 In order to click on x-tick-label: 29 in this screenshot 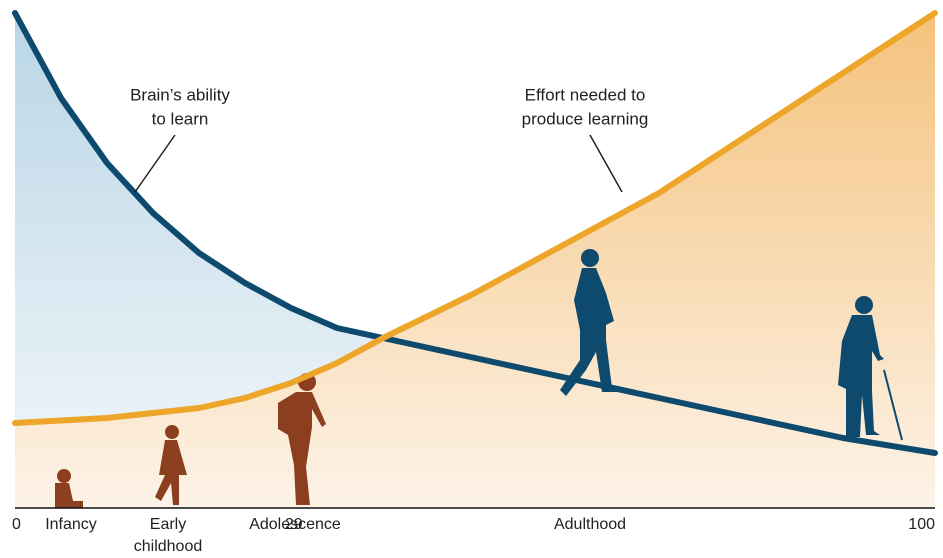, I will do `click(294, 524)`.